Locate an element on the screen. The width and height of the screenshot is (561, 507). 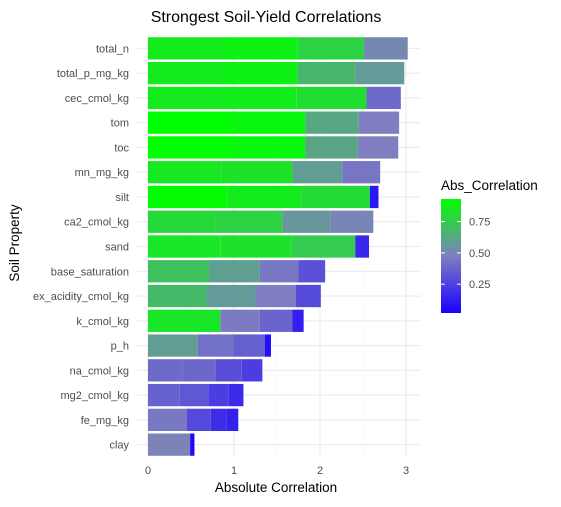
x-axis-title: Absolute Correlation is located at coordinates (276, 487).